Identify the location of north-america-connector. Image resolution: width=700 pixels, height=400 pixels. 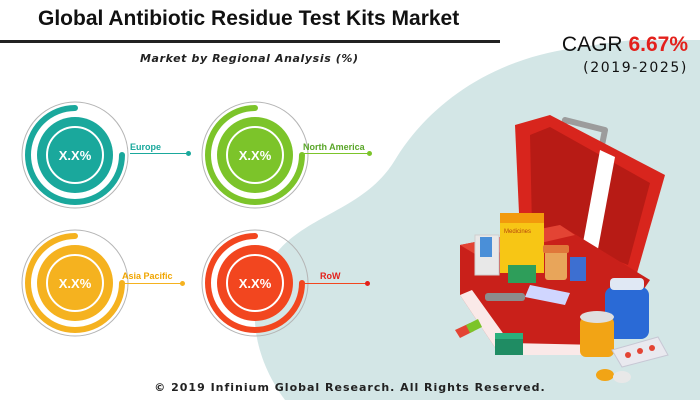
(336, 153).